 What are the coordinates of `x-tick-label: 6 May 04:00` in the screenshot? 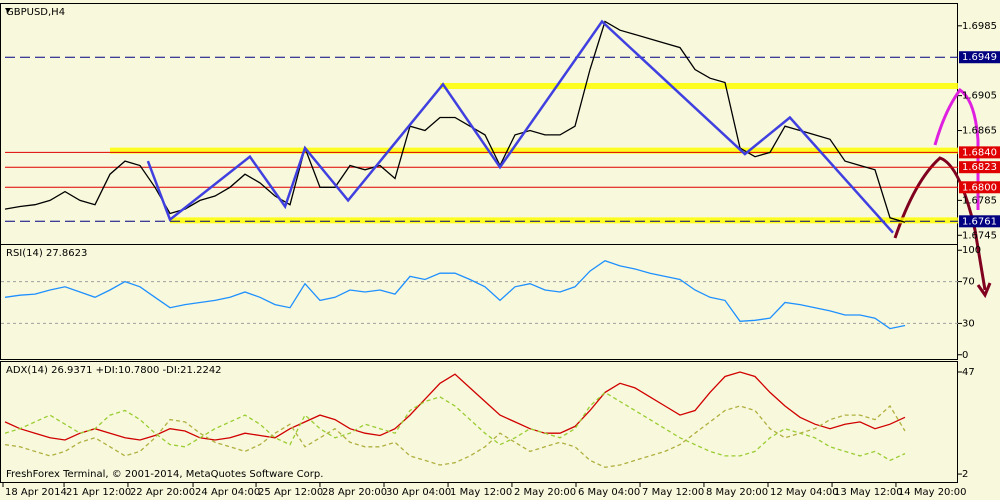 It's located at (609, 492).